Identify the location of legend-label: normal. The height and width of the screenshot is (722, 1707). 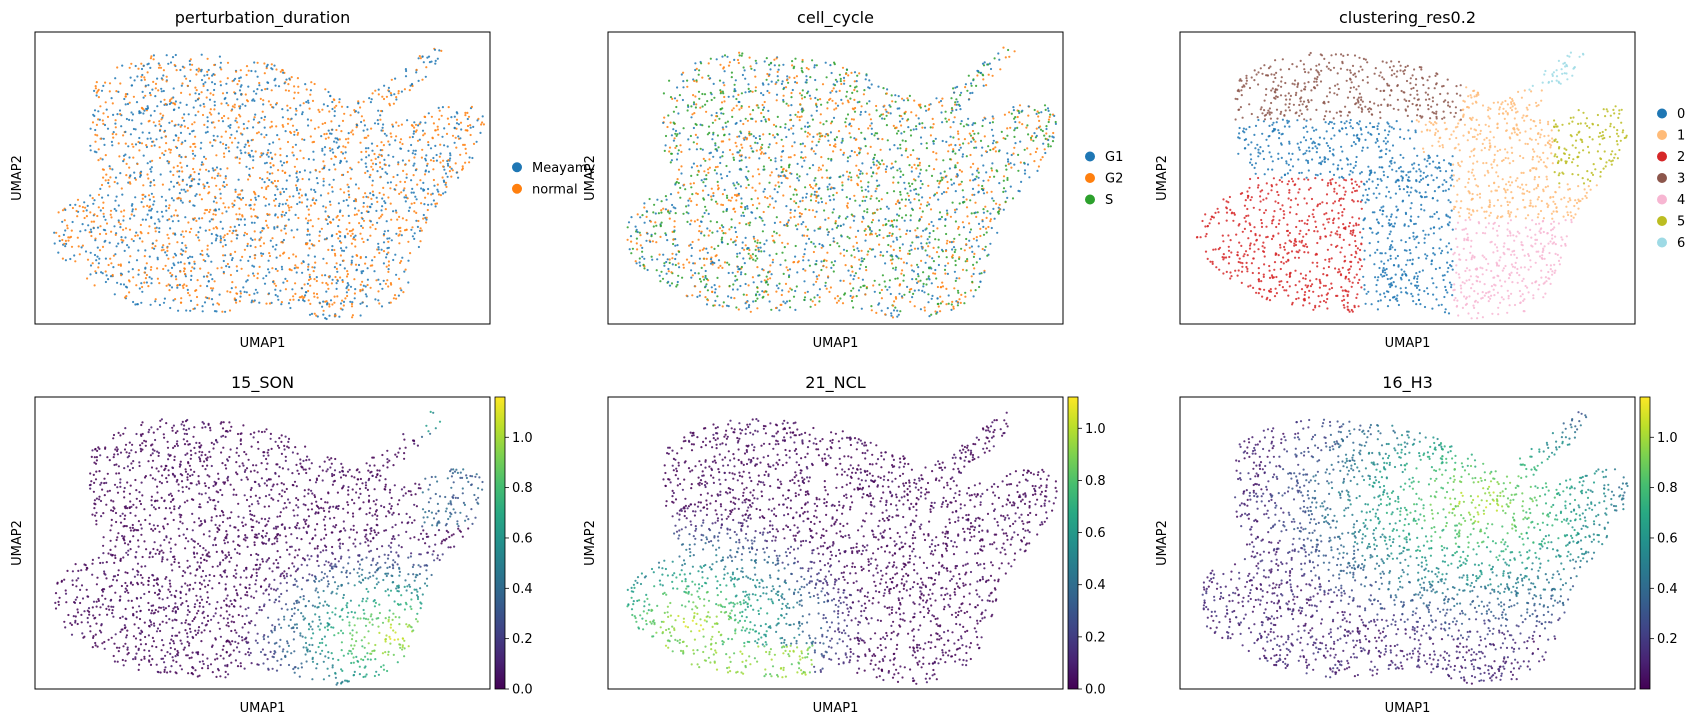
(555, 189).